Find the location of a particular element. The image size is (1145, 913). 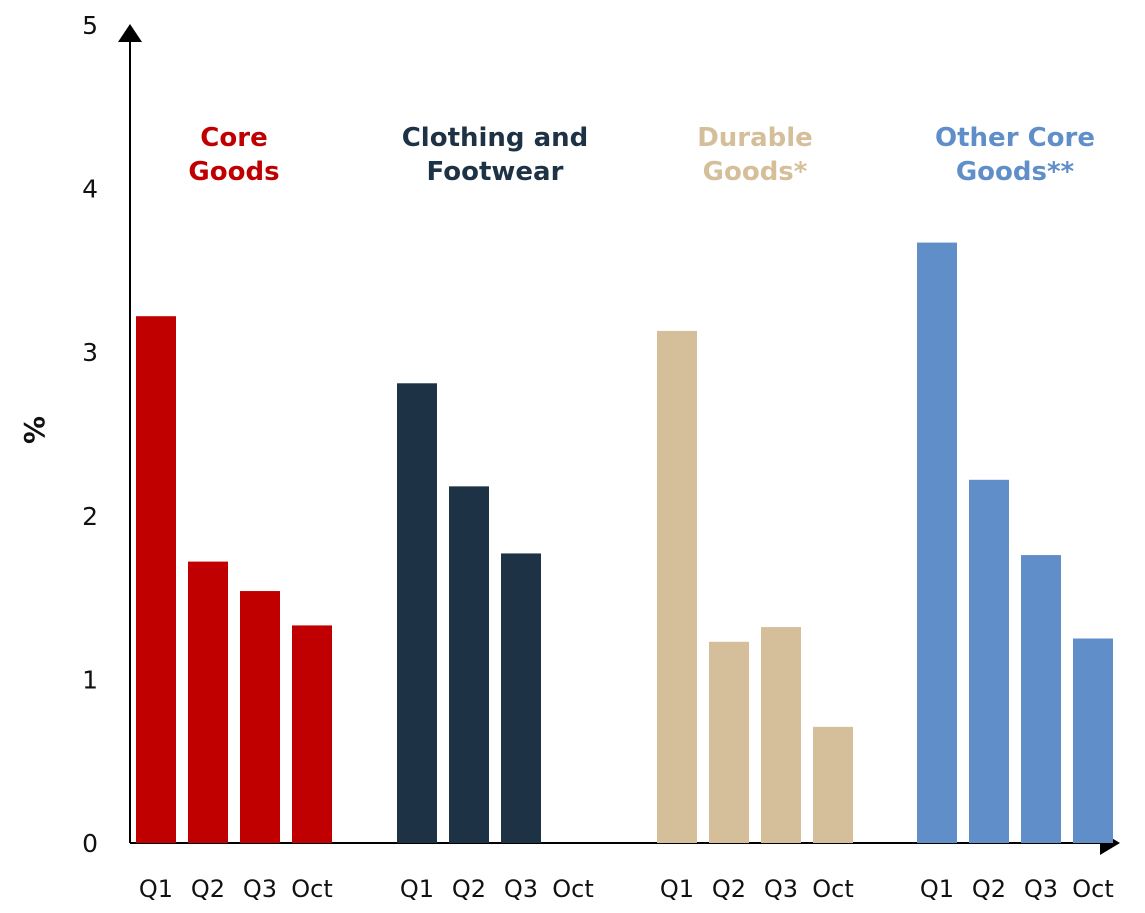

y-tick-label: 3 is located at coordinates (90, 352).